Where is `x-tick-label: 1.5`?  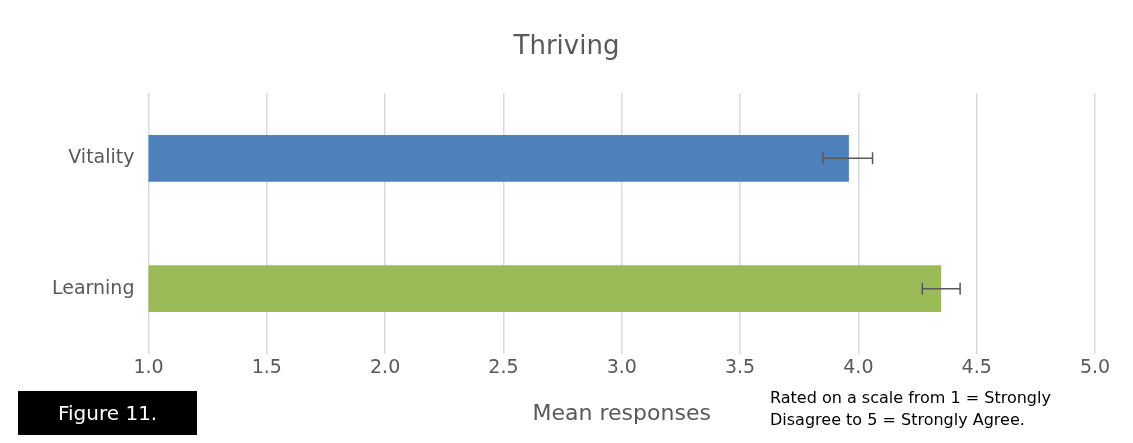
x-tick-label: 1.5 is located at coordinates (266, 366).